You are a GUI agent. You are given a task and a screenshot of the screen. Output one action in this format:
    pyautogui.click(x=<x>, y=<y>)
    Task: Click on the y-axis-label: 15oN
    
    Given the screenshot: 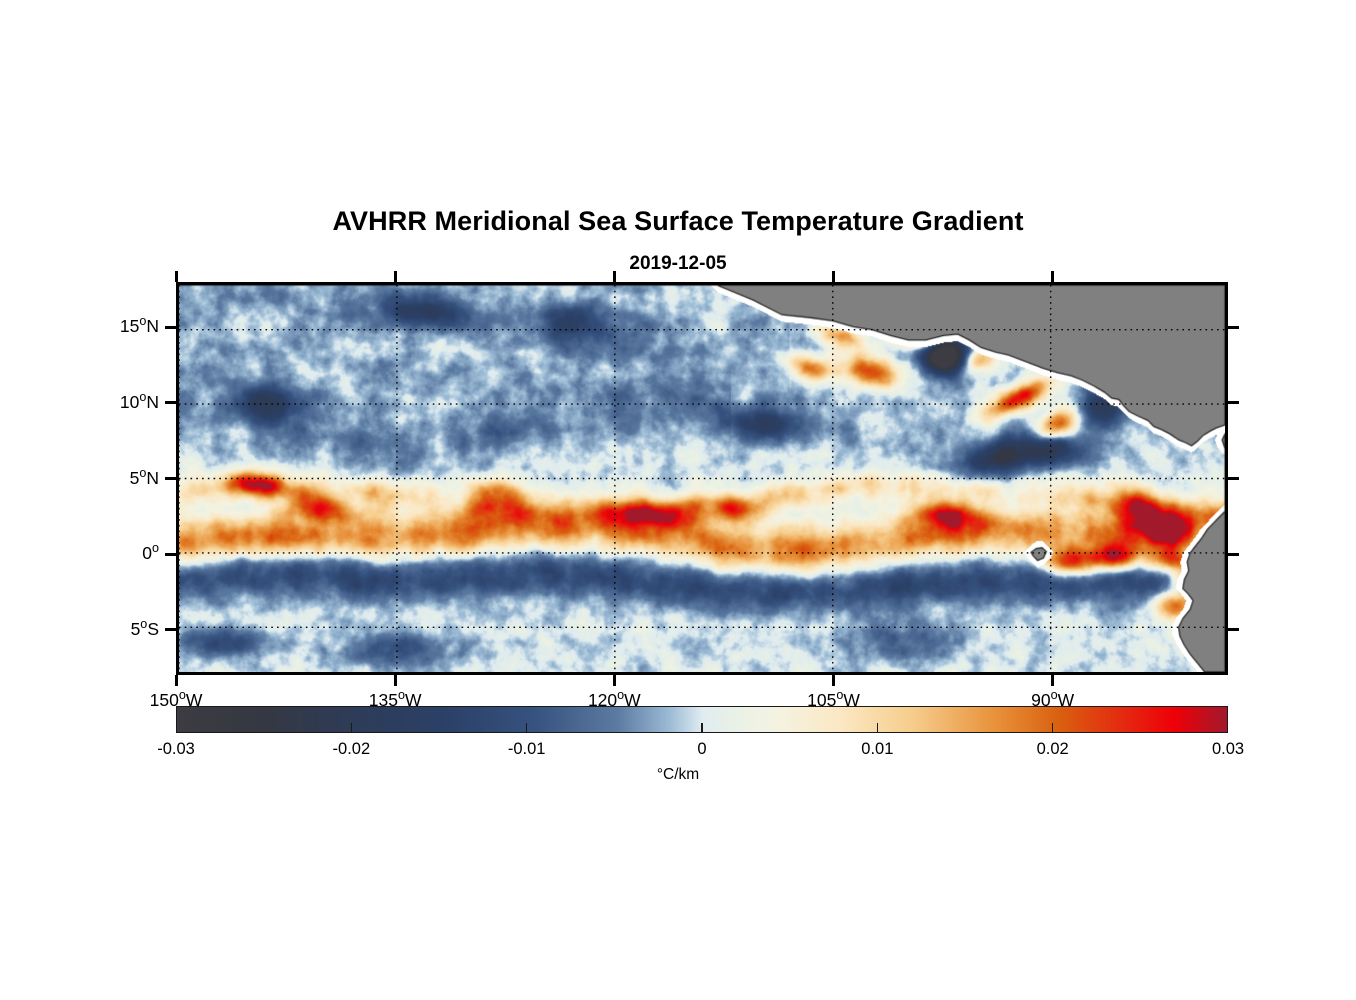 What is the action you would take?
    pyautogui.click(x=139, y=325)
    